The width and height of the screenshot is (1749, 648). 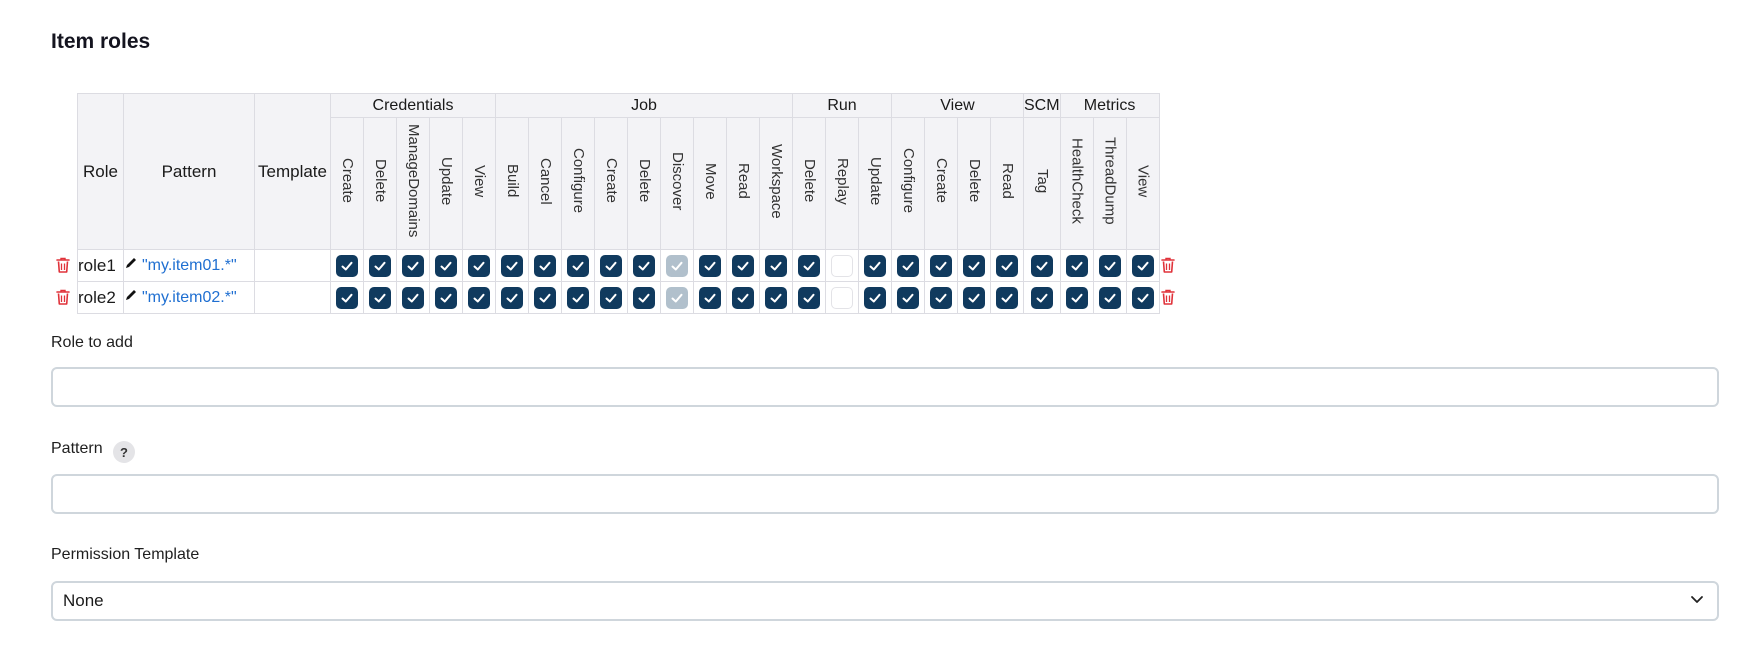 I want to click on permission-template-select: None, so click(x=885, y=601).